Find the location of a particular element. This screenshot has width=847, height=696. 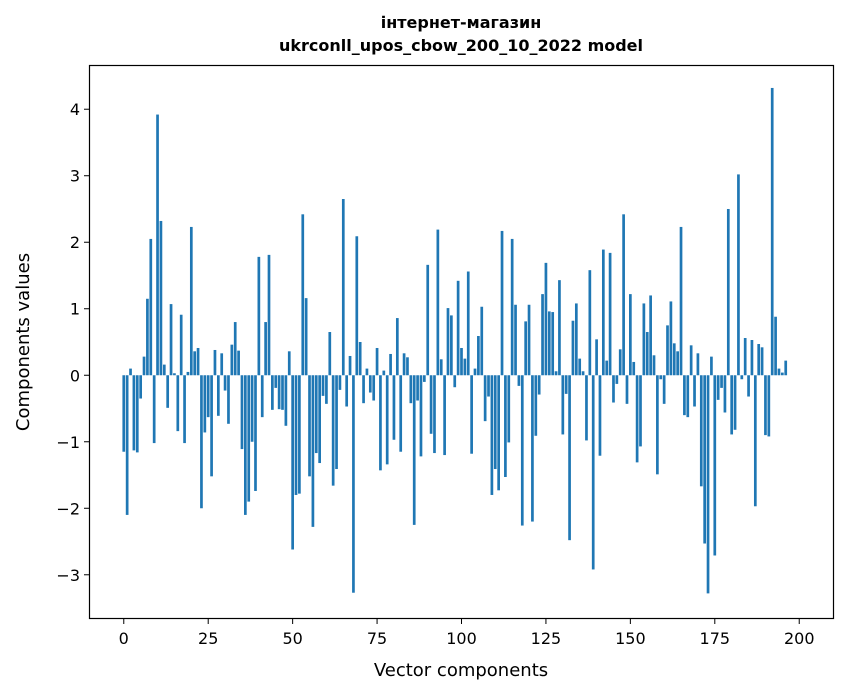

y-tick-label: 3 is located at coordinates (75, 176).